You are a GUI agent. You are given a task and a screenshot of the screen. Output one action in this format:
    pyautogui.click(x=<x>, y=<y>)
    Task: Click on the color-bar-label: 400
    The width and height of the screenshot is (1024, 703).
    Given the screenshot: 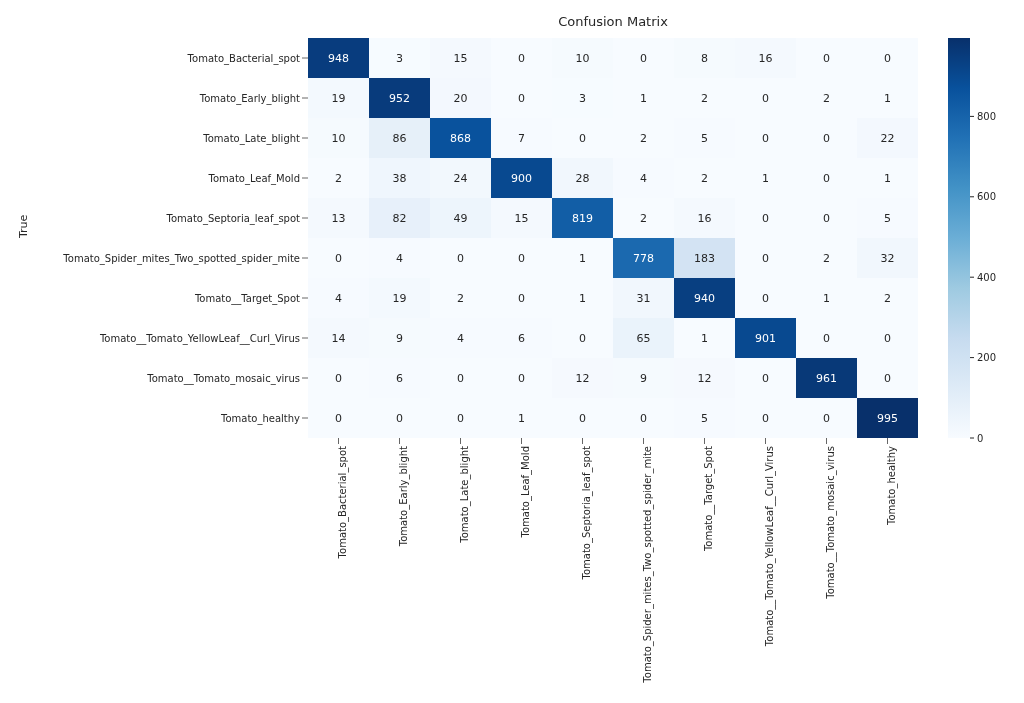 What is the action you would take?
    pyautogui.click(x=987, y=277)
    